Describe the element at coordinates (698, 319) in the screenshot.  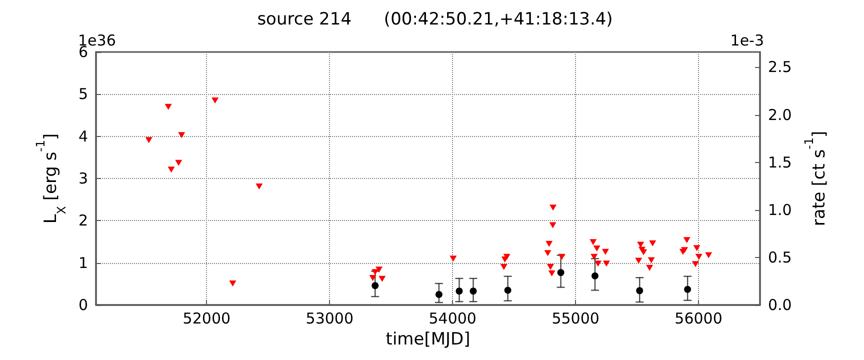
I see `x-tick-label: 56000` at that location.